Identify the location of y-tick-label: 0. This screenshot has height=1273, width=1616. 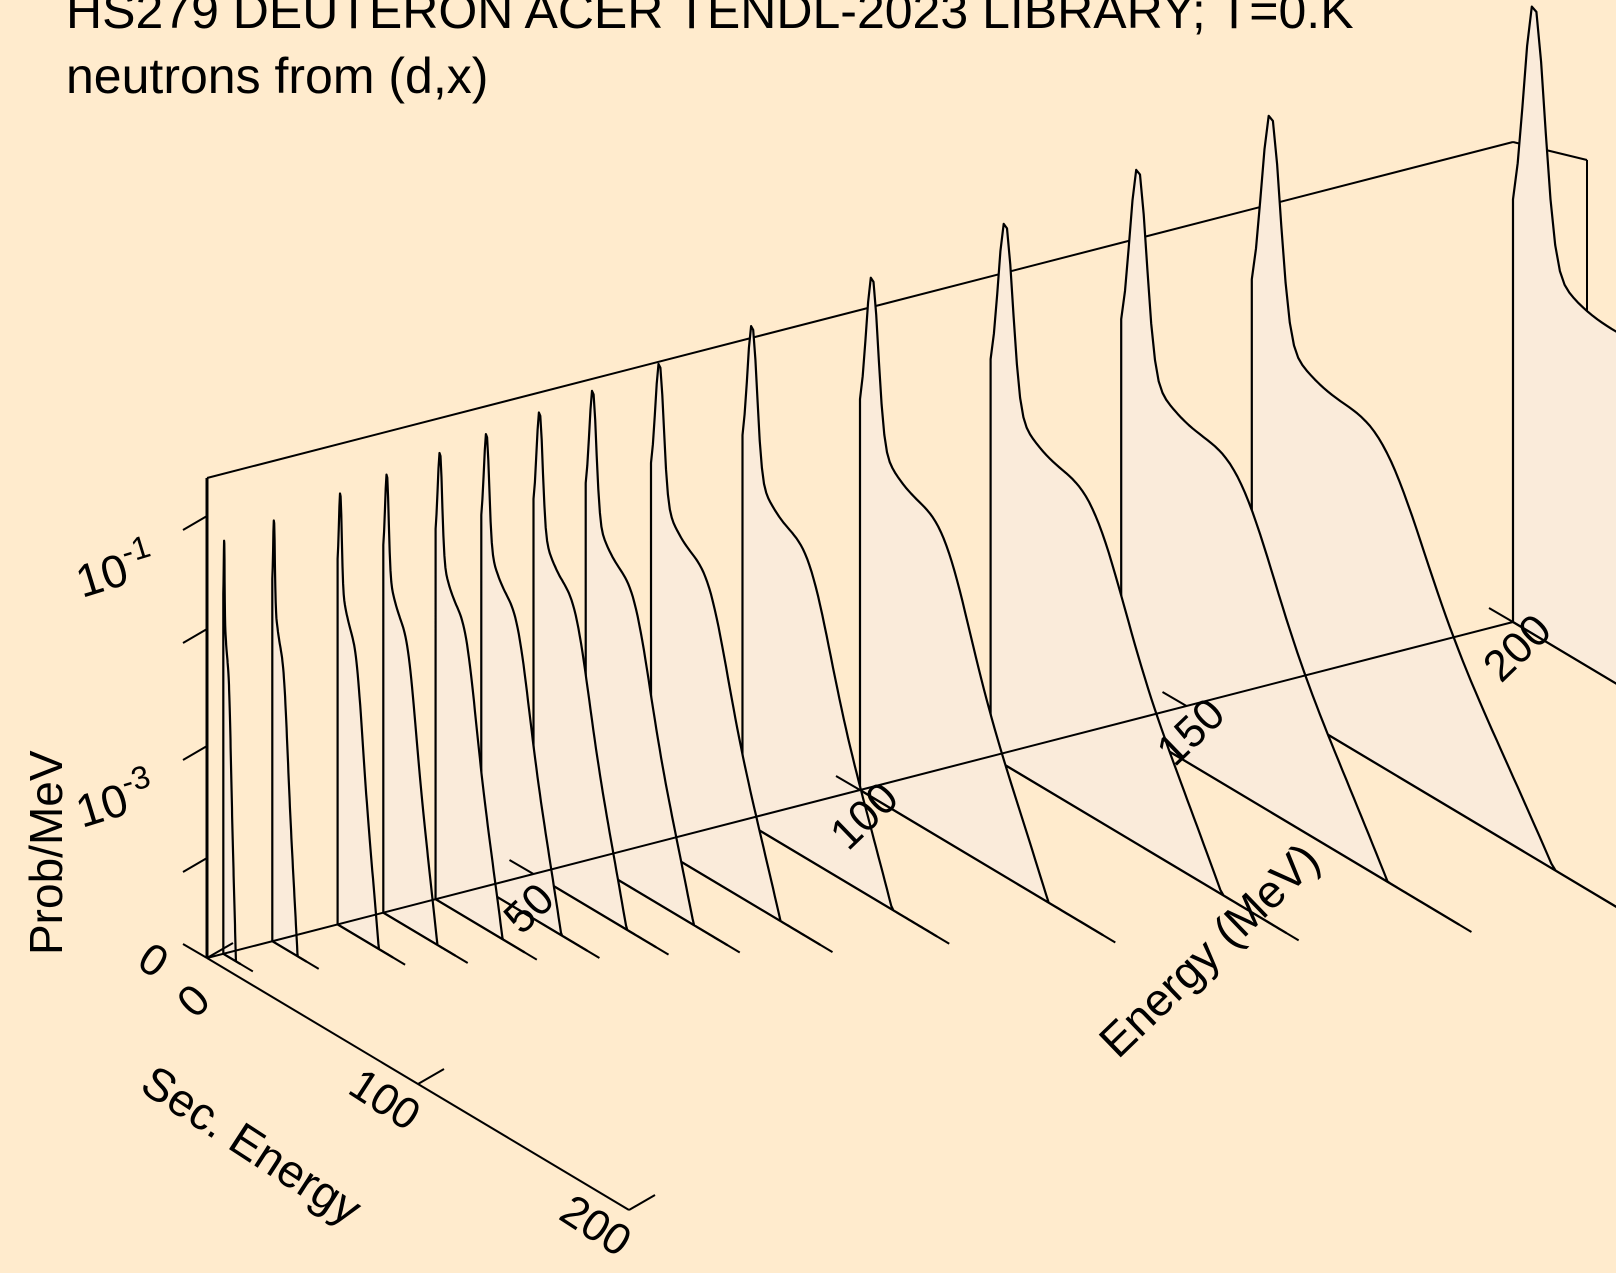
(194, 1001).